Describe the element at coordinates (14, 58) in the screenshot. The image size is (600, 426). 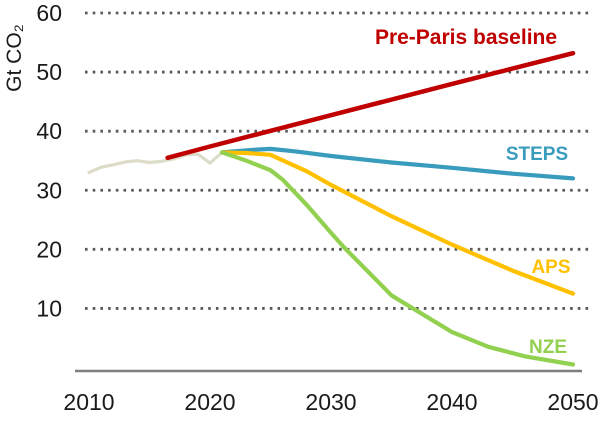
I see `y-axis-title: Gt CO₂` at that location.